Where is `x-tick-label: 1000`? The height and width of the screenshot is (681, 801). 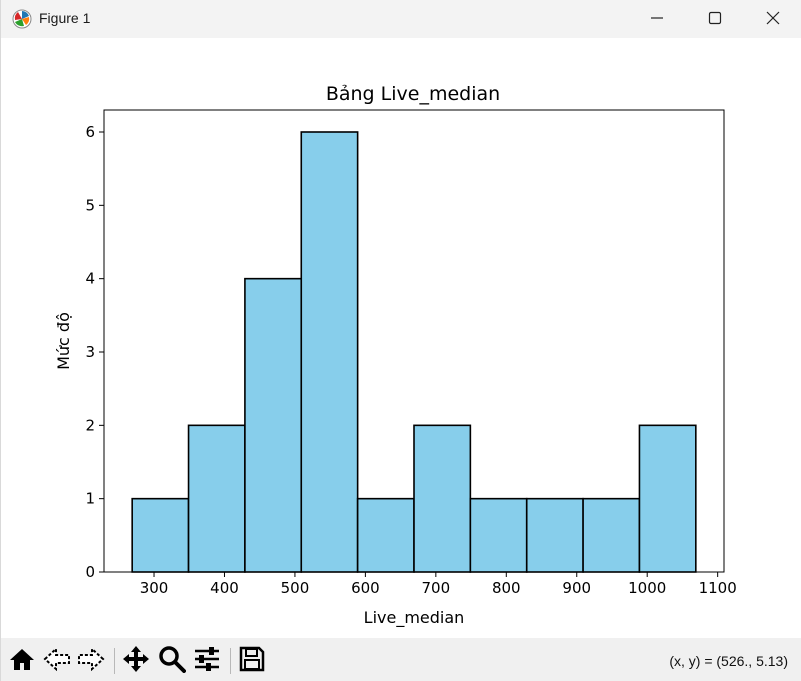 x-tick-label: 1000 is located at coordinates (647, 588).